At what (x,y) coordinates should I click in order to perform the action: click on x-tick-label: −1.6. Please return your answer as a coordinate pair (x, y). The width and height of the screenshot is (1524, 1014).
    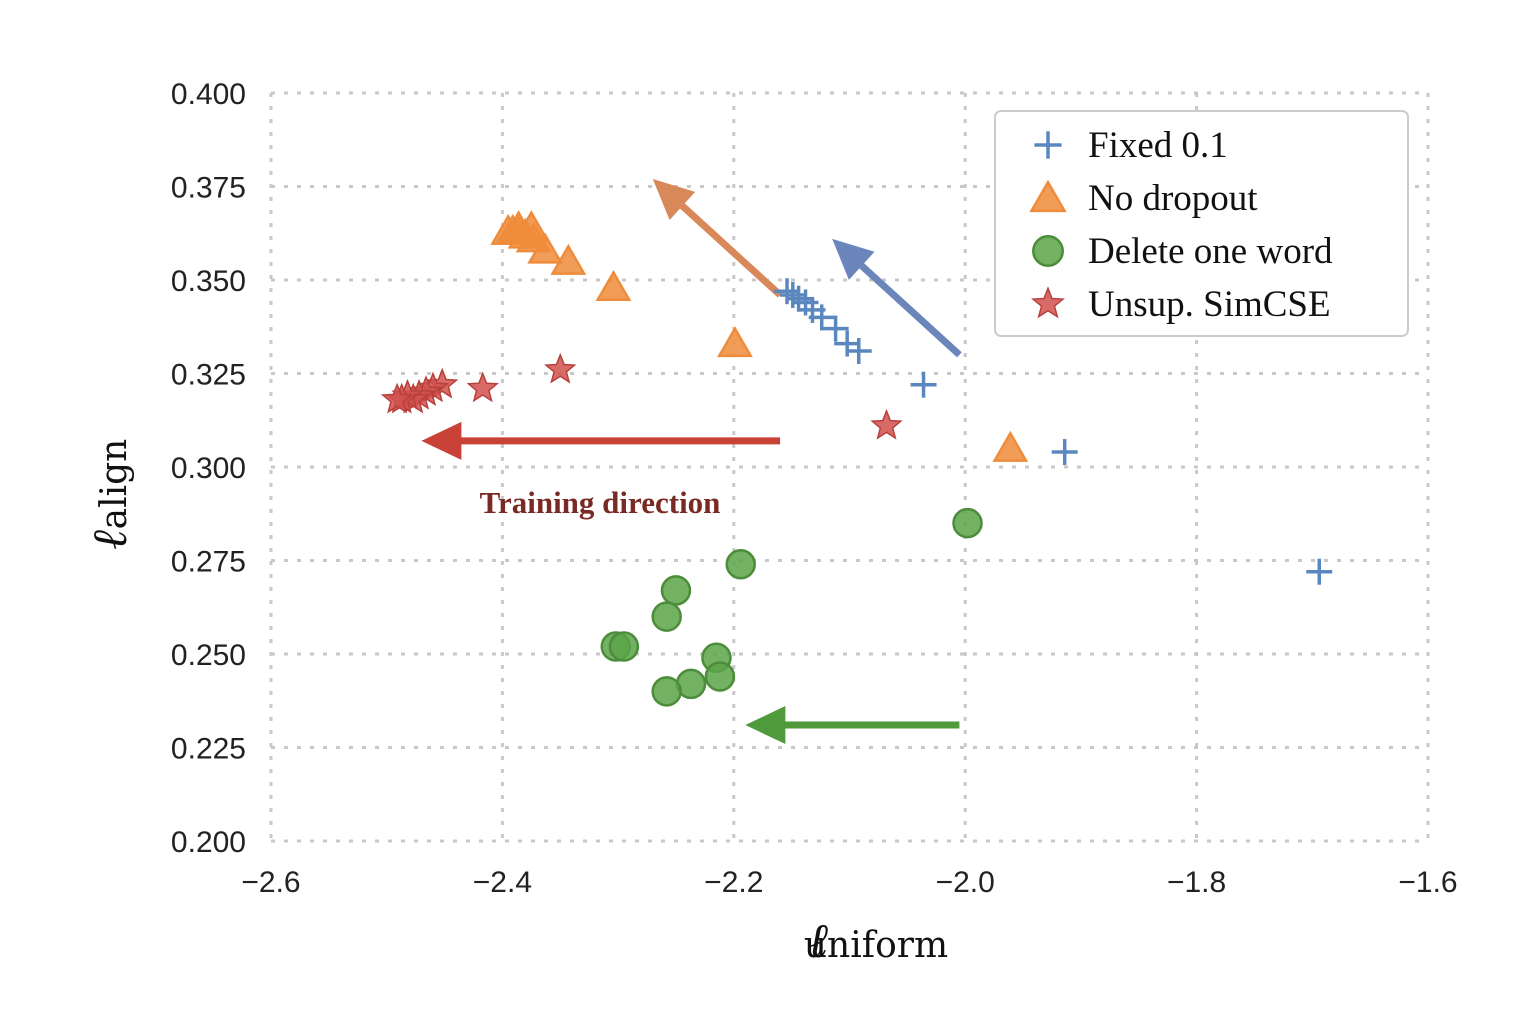
    Looking at the image, I should click on (1427, 882).